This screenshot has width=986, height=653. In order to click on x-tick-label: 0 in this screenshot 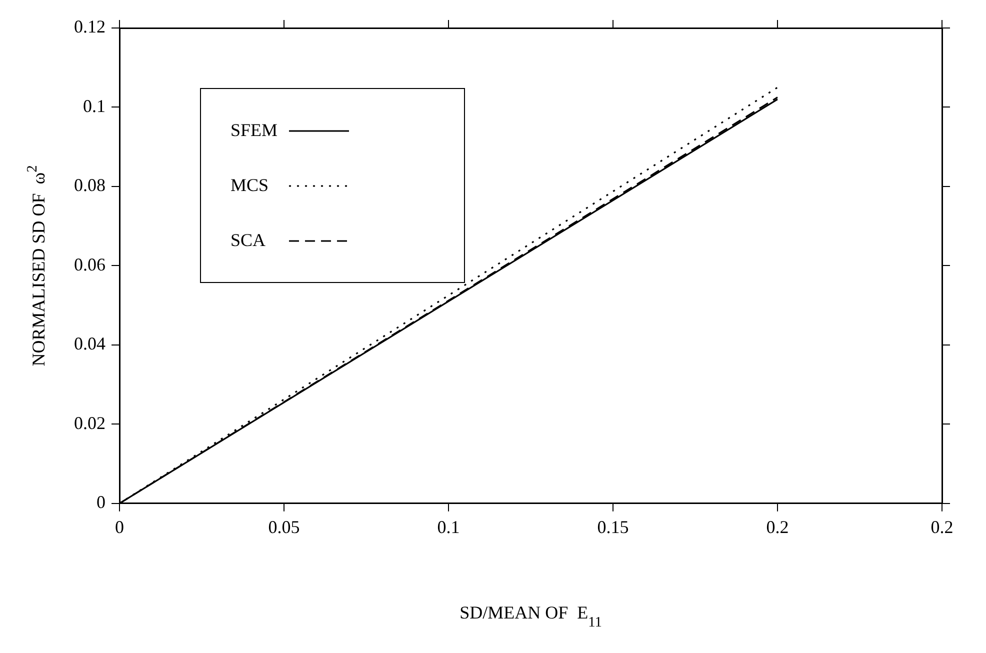, I will do `click(119, 526)`.